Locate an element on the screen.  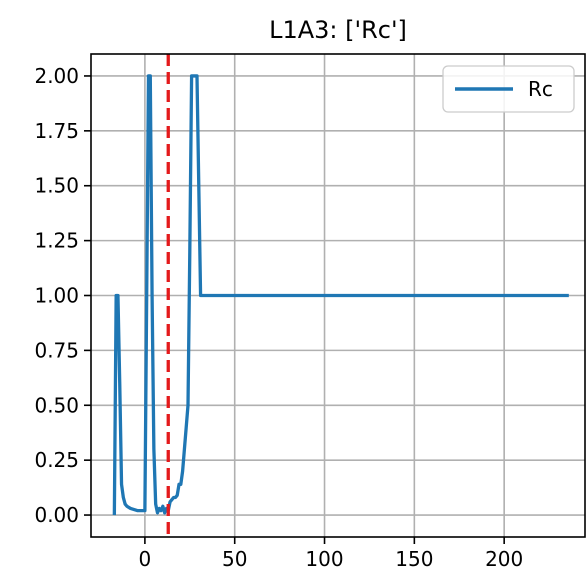
y-axis: 0.00 0.25 0.50 0.75 1.00 1.25 1.50 1.75 2.00 is located at coordinates (62, 295).